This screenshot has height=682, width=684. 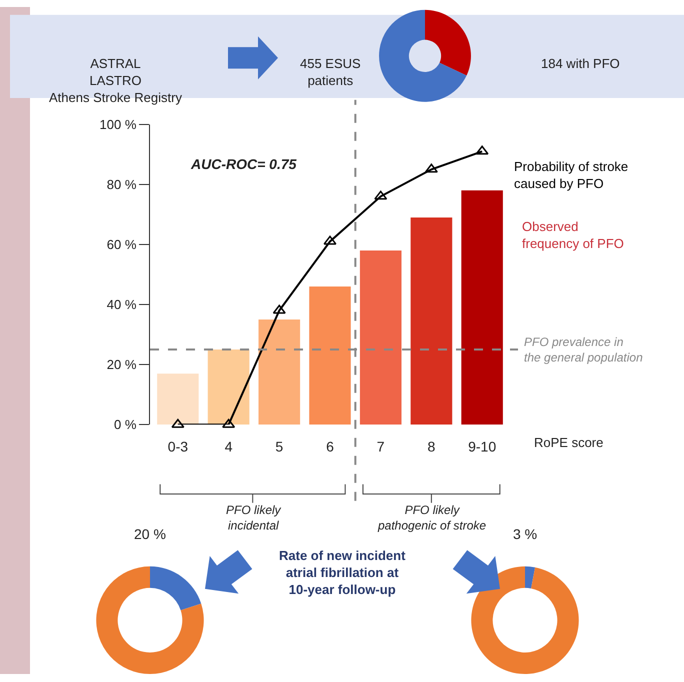 I want to click on x-tick-label: 8, so click(x=432, y=446).